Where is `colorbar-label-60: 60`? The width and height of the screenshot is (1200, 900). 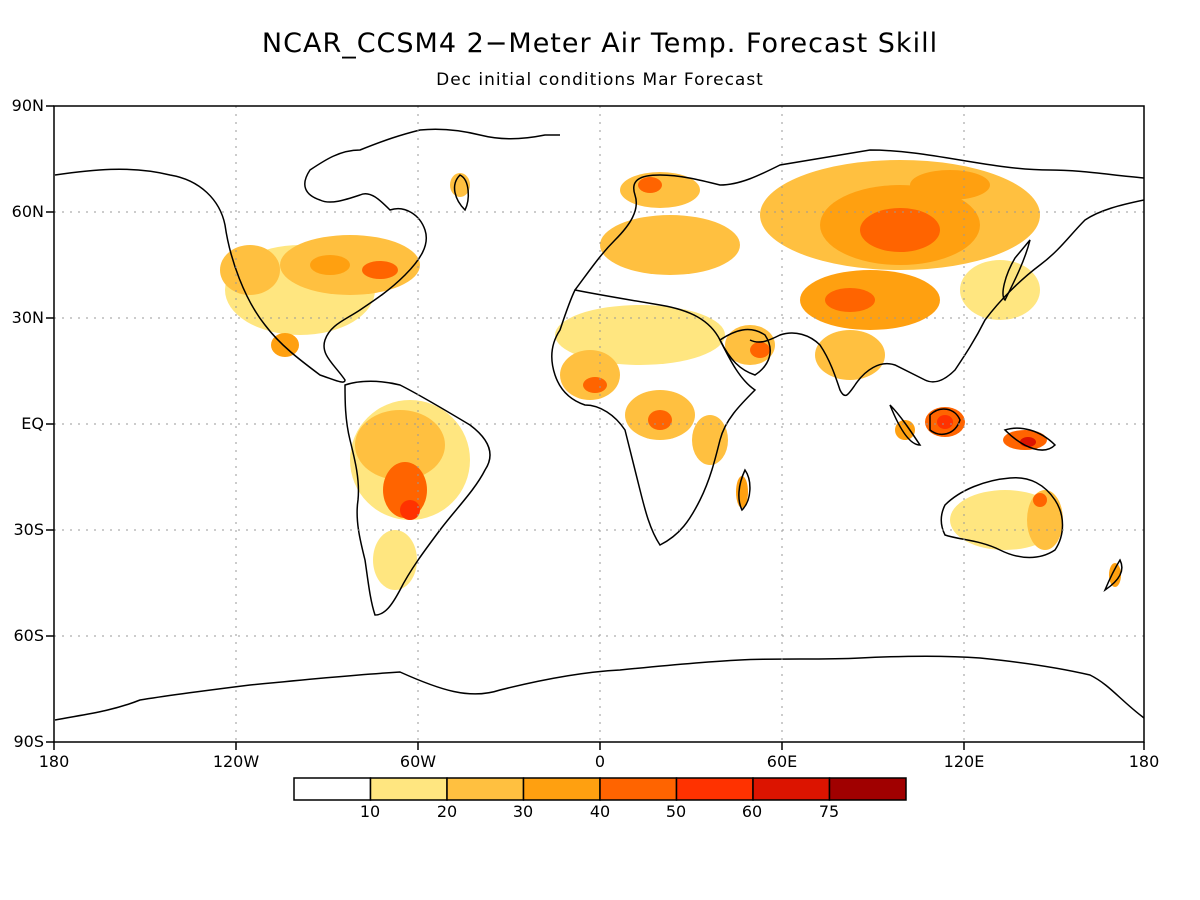 colorbar-label-60: 60 is located at coordinates (752, 811).